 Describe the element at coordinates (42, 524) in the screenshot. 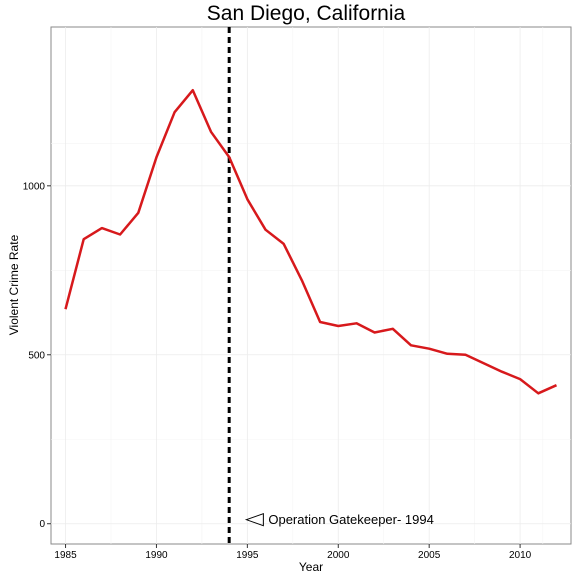

I see `y-tick-label: 0` at that location.